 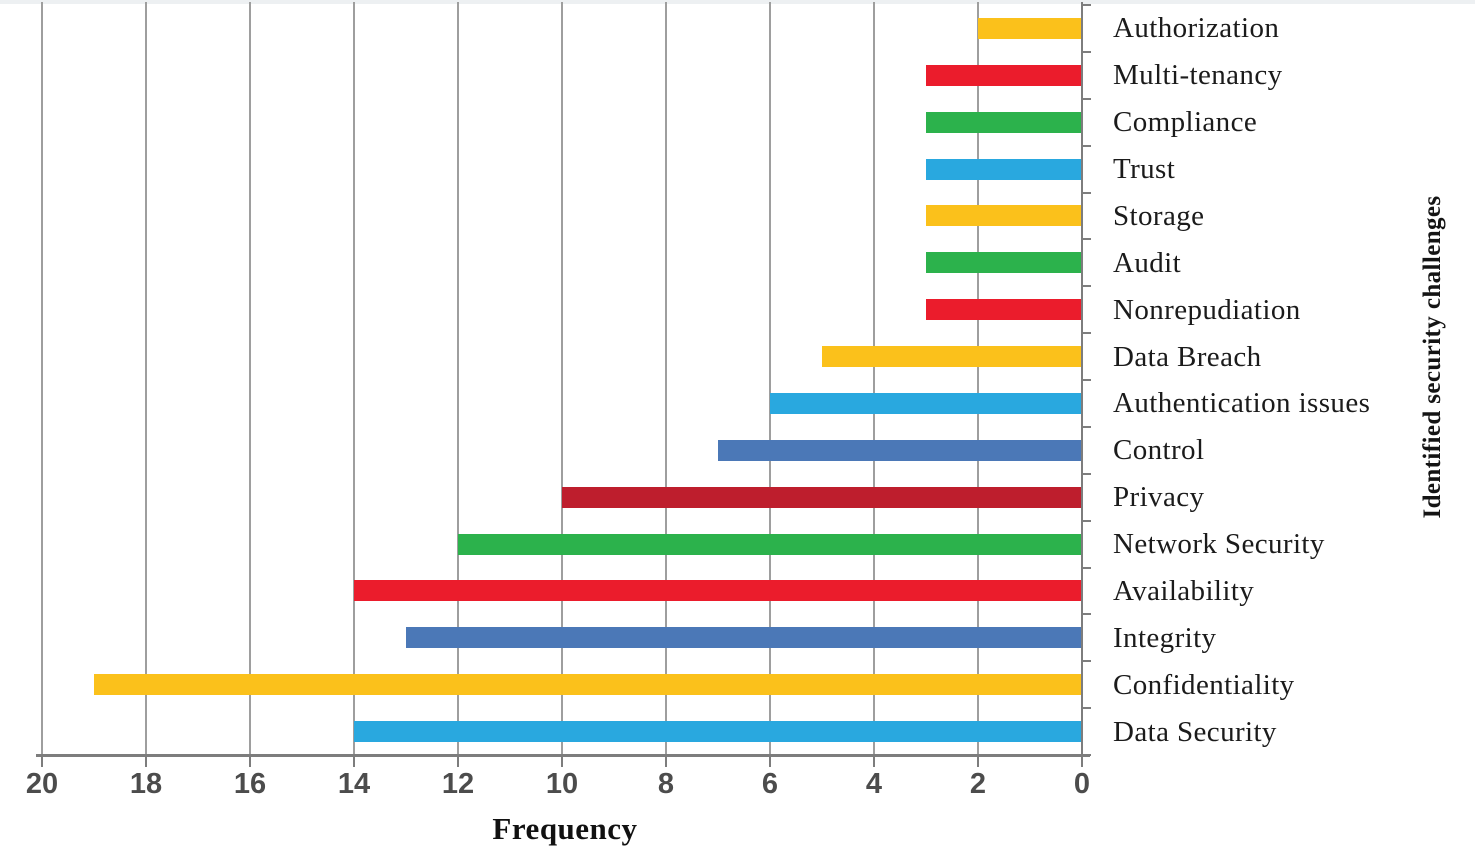 I want to click on category-label-nonrepudiation: Nonrepudiation, so click(x=1207, y=309).